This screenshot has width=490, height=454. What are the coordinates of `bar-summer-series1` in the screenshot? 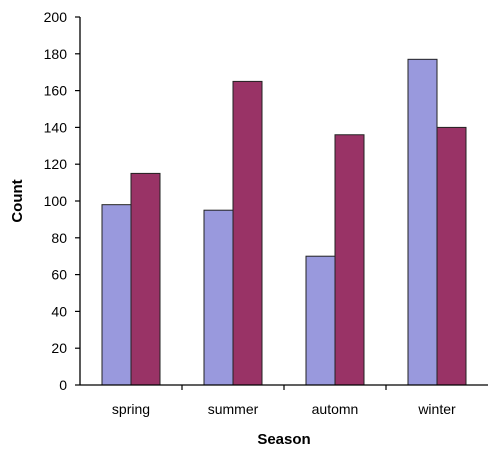 It's located at (218, 297).